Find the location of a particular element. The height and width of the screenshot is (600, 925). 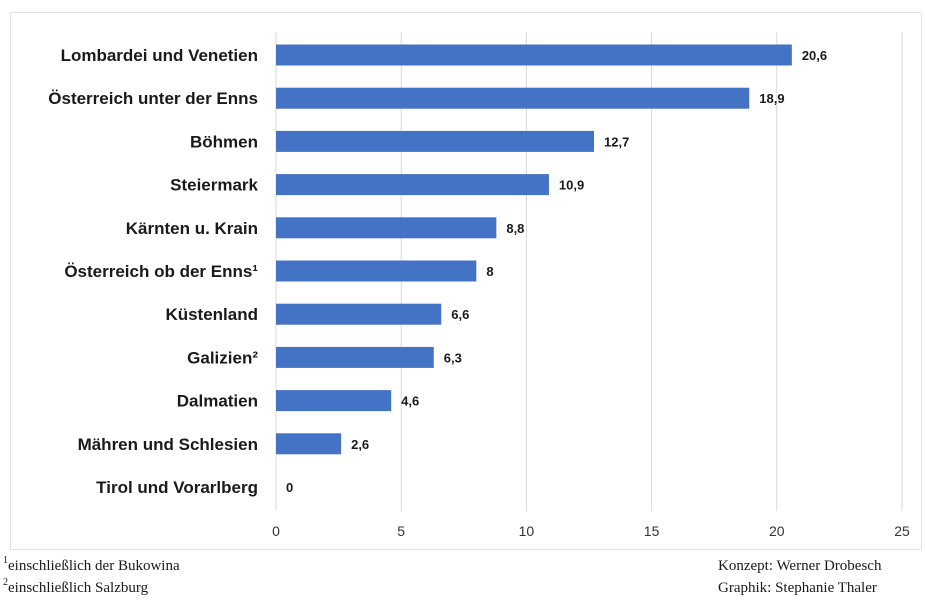

value-label: 4,6 is located at coordinates (410, 401).